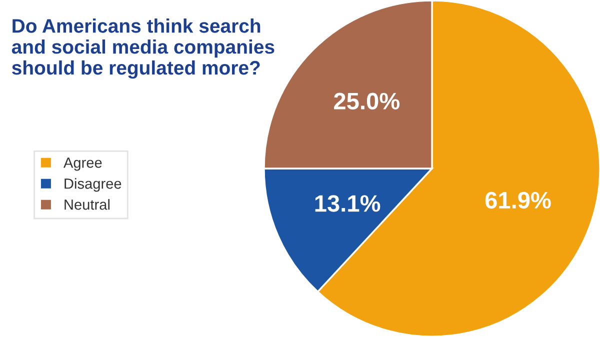  I want to click on legend-label: Agree, so click(82, 164).